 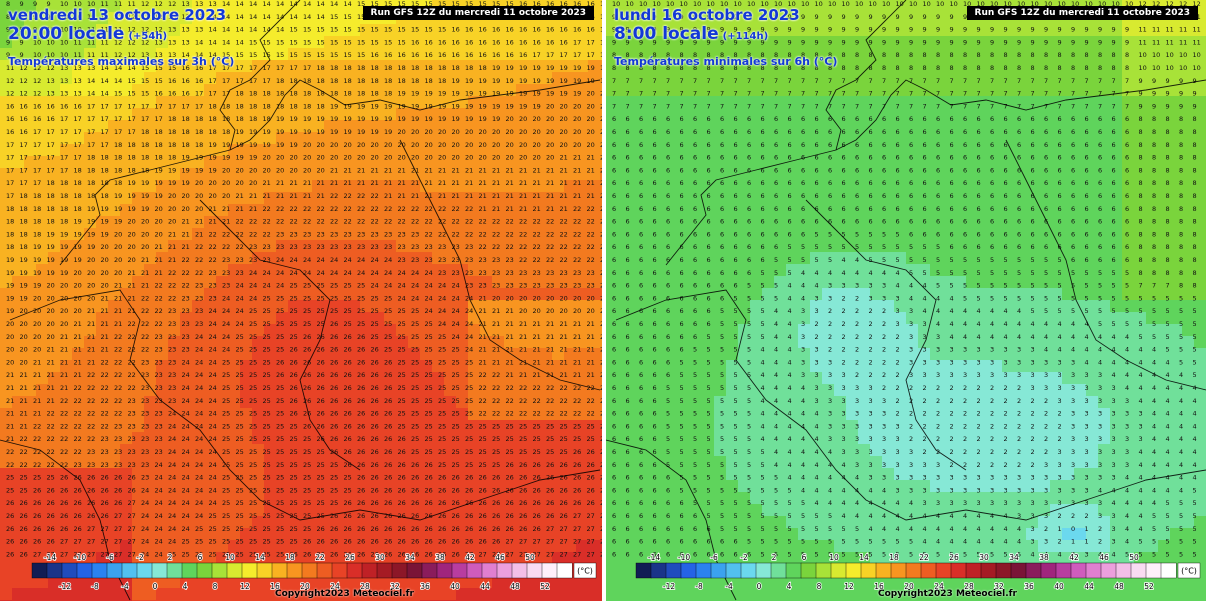 I want to click on forecast-time: 8:00 locale, so click(x=666, y=34).